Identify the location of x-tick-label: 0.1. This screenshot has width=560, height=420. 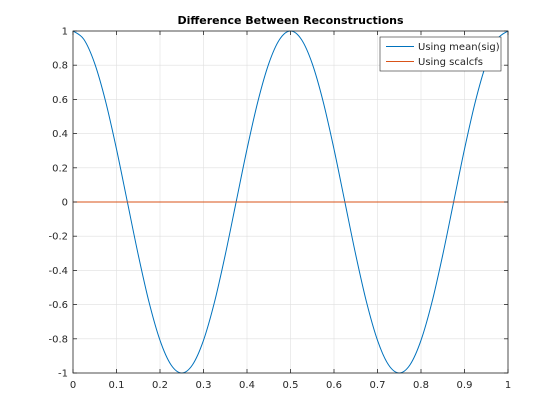
(117, 385).